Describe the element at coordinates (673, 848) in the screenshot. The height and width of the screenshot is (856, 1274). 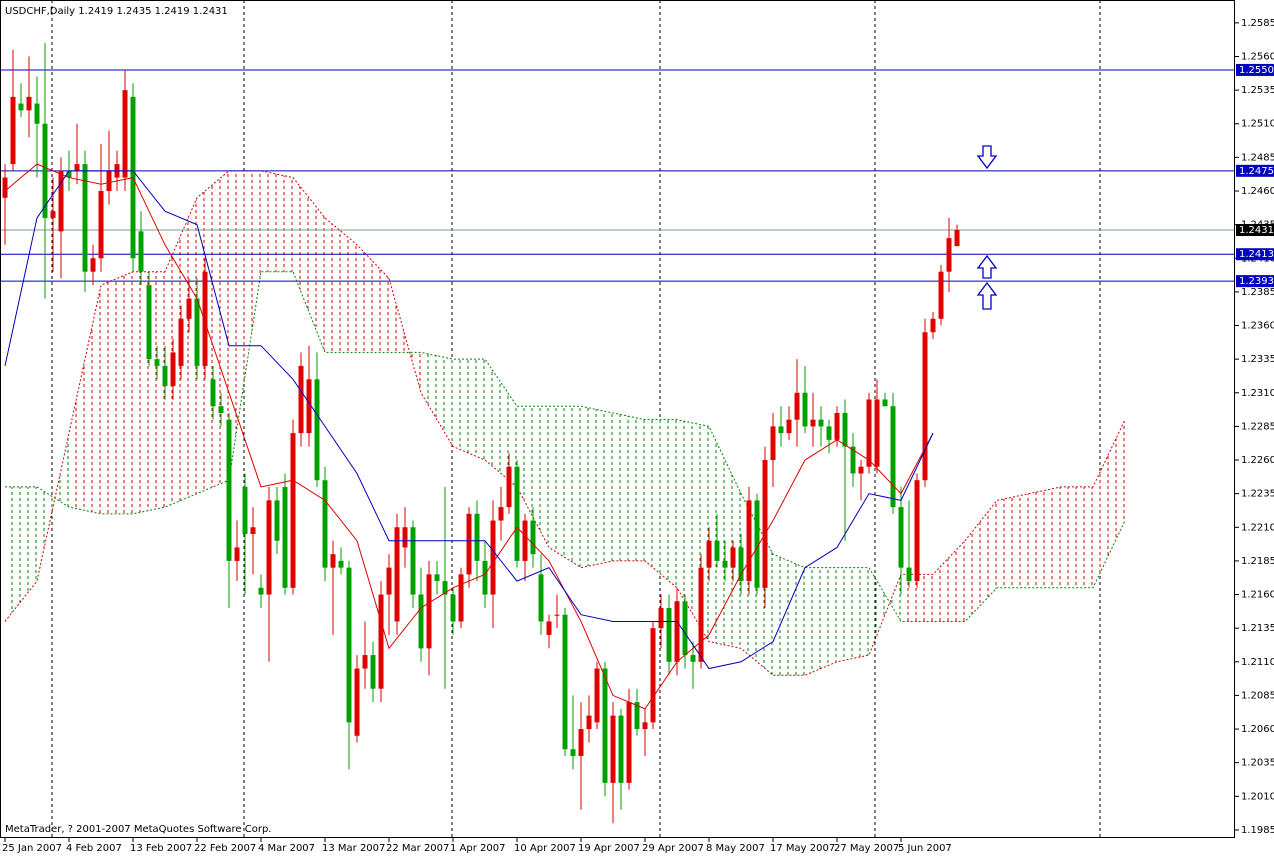
I see `x-tick-label: 29 Apr 2007` at that location.